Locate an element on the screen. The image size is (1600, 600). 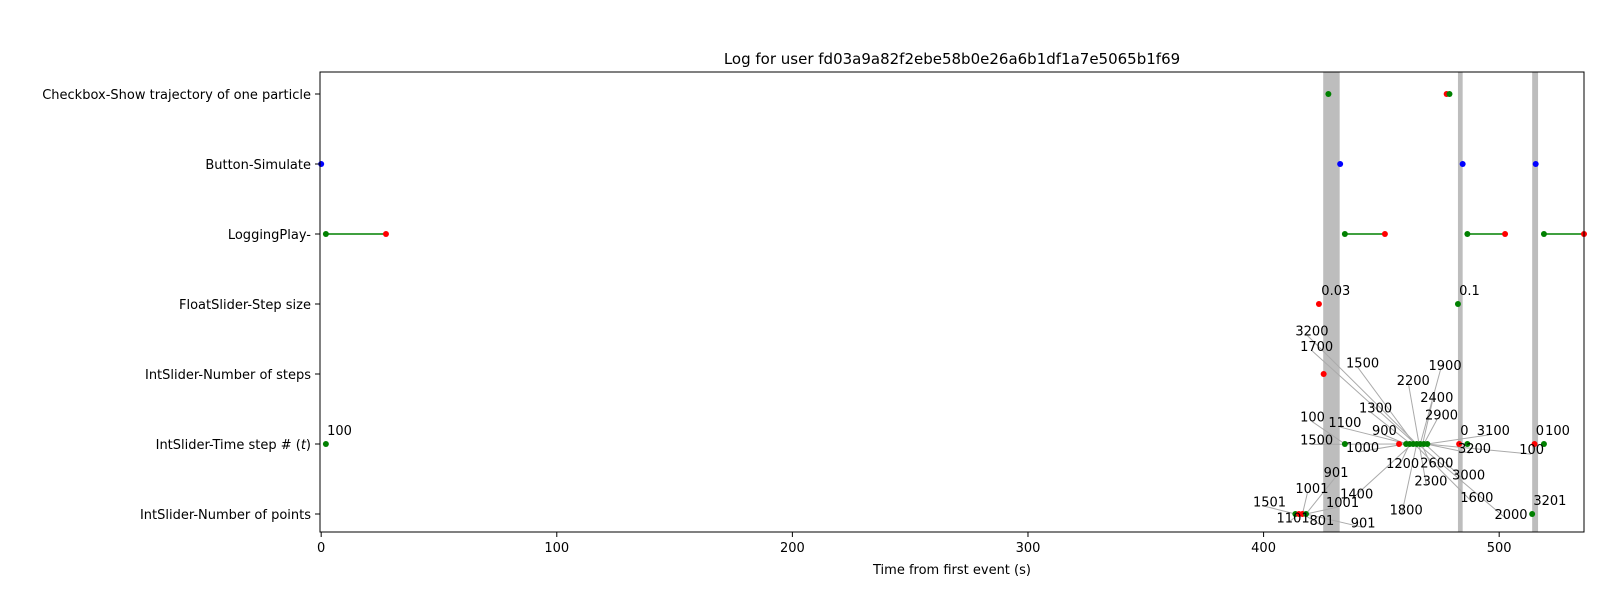
value-label-0: 0.03 is located at coordinates (1335, 291).